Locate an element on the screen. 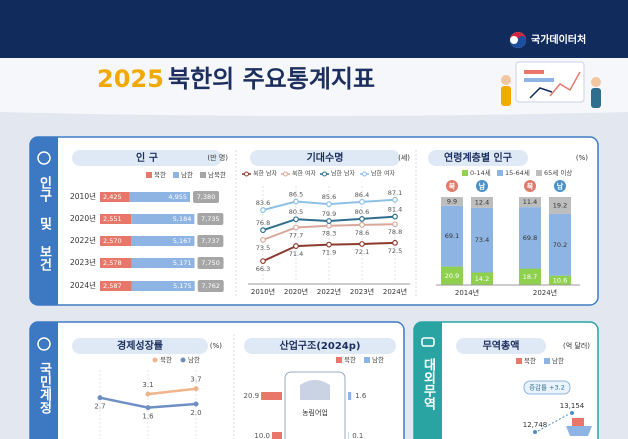 This screenshot has width=628, height=439. stacked-bar is located at coordinates (560, 280).